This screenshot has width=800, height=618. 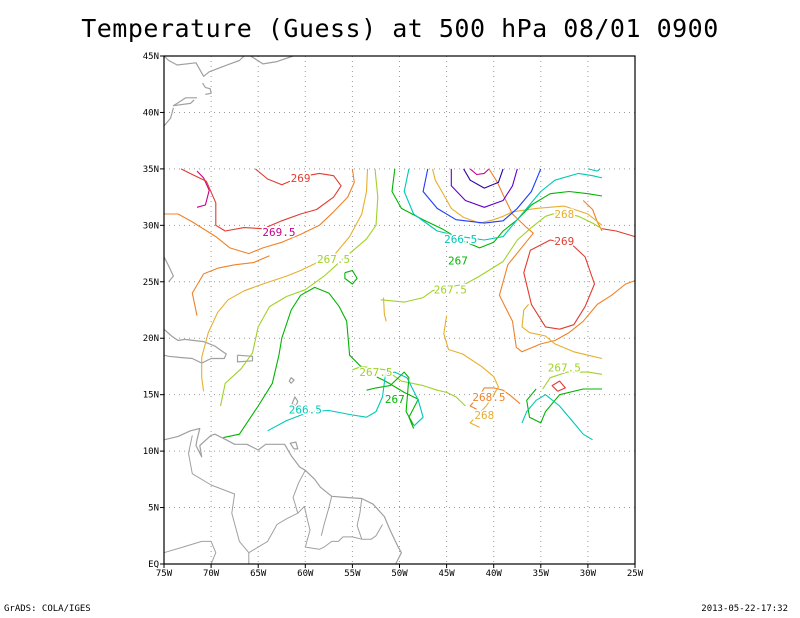 What do you see at coordinates (352, 574) in the screenshot?
I see `x-tick-label: 55W` at bounding box center [352, 574].